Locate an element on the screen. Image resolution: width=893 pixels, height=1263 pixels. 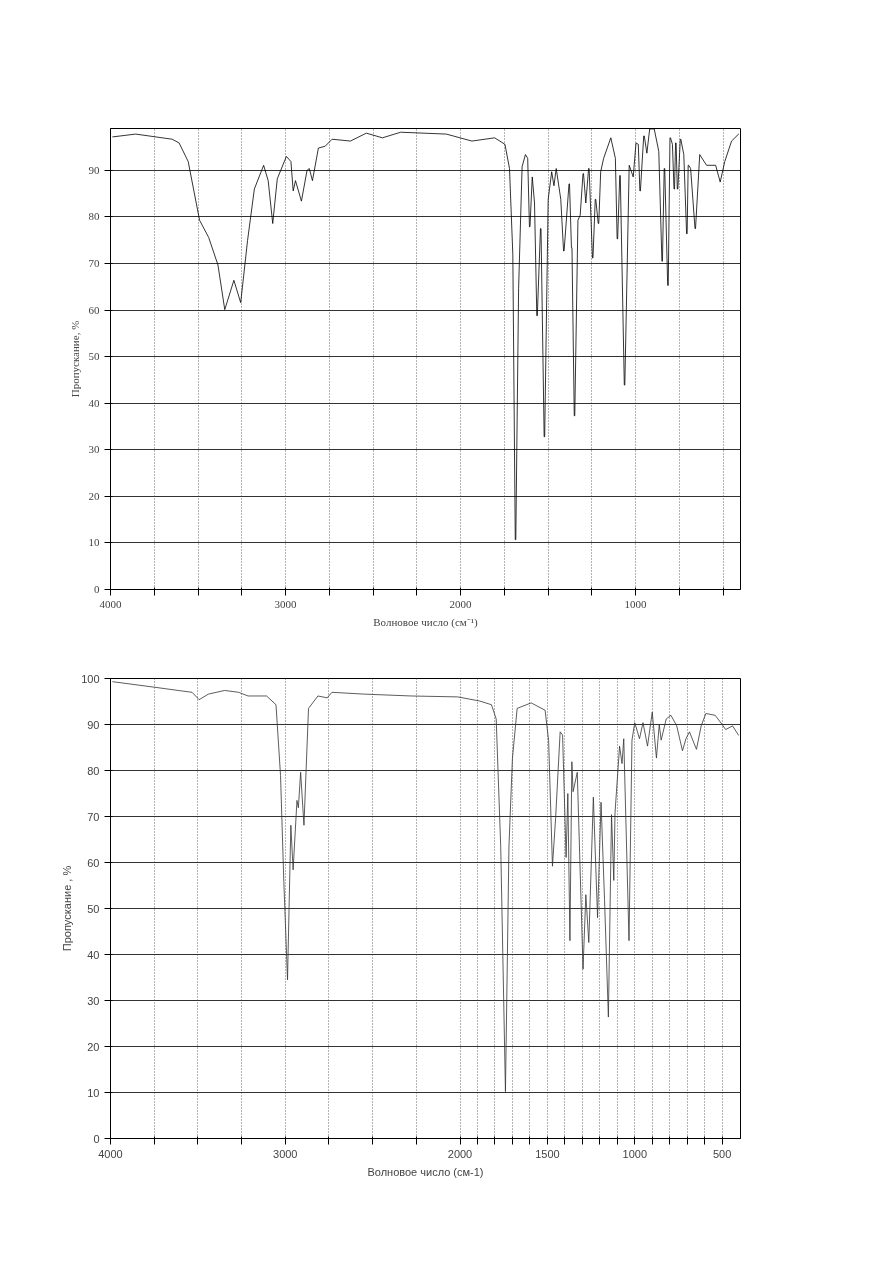
x-axis-title: Волновое число (см⁻¹) is located at coordinates (426, 622).